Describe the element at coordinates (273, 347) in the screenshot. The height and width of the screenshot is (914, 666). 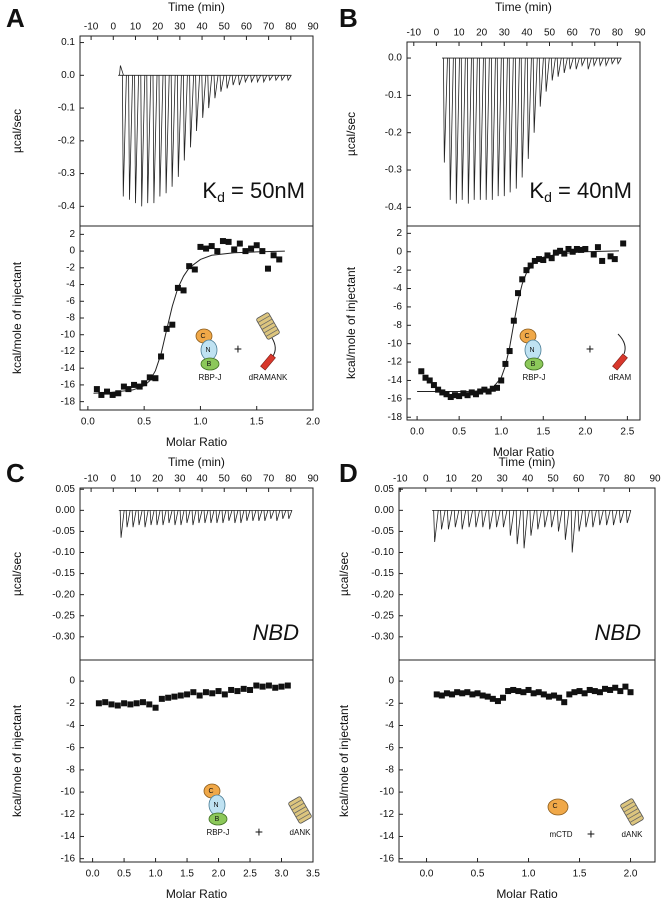
I see `linker` at that location.